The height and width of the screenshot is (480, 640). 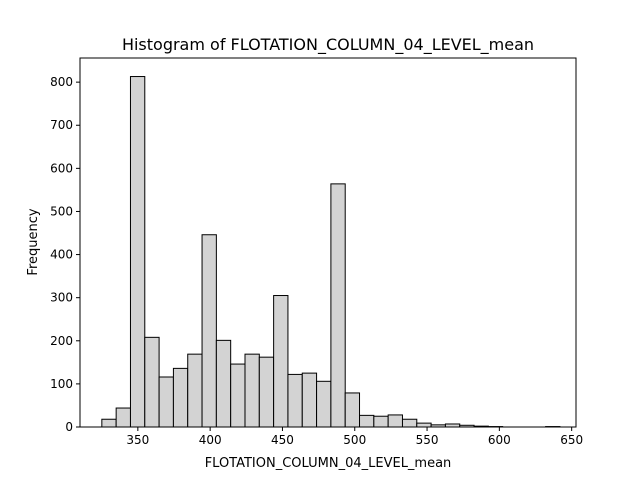 What do you see at coordinates (571, 440) in the screenshot?
I see `x-tick-label: 650` at bounding box center [571, 440].